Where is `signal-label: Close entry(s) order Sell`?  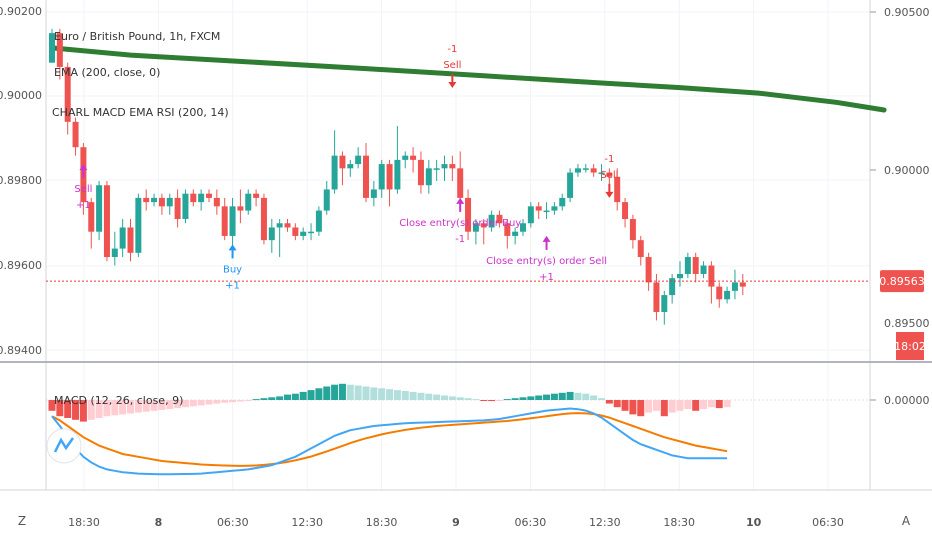
signal-label: Close entry(s) order Sell is located at coordinates (546, 261).